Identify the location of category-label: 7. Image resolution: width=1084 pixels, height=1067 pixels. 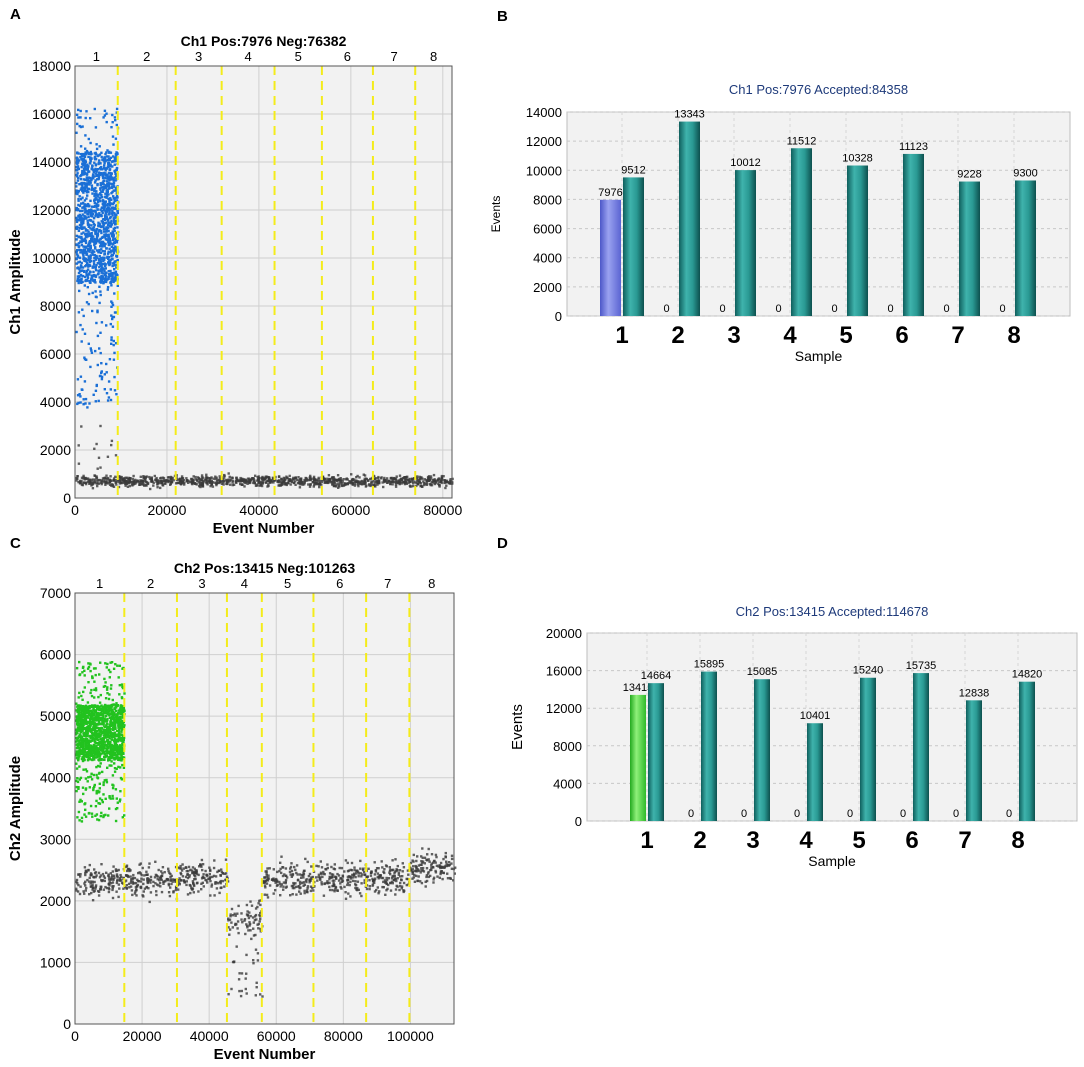
(957, 335).